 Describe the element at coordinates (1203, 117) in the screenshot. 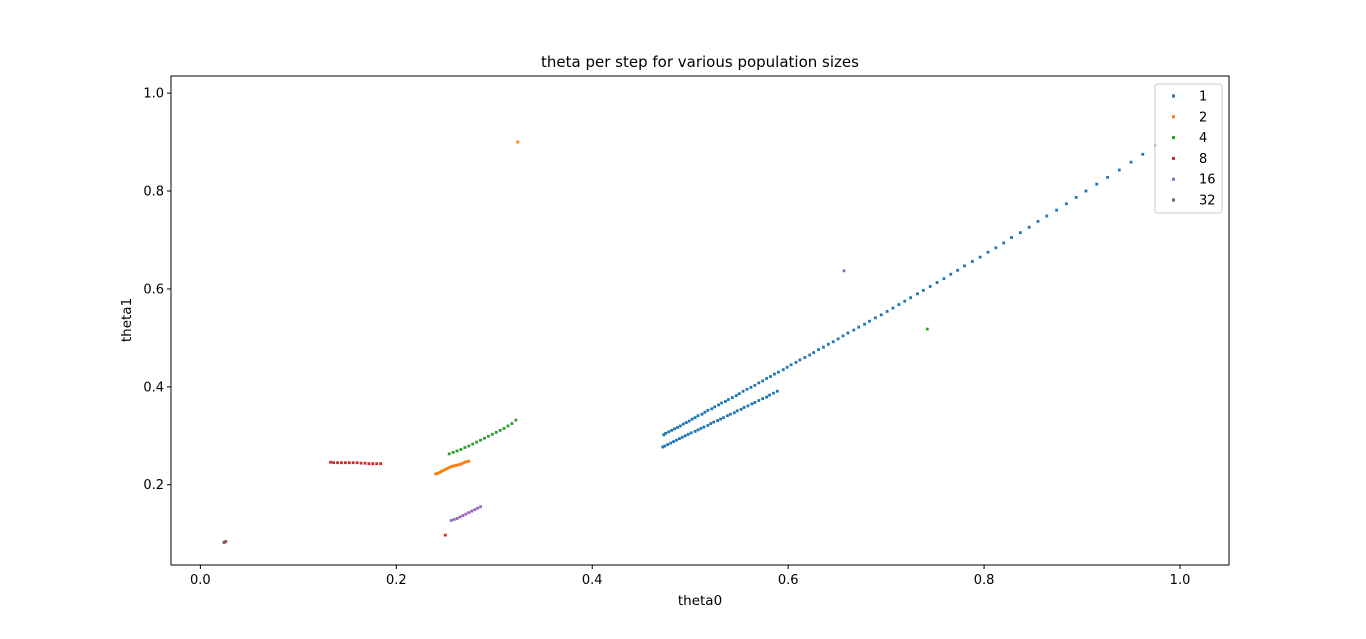

I see `legend-label: 2` at that location.